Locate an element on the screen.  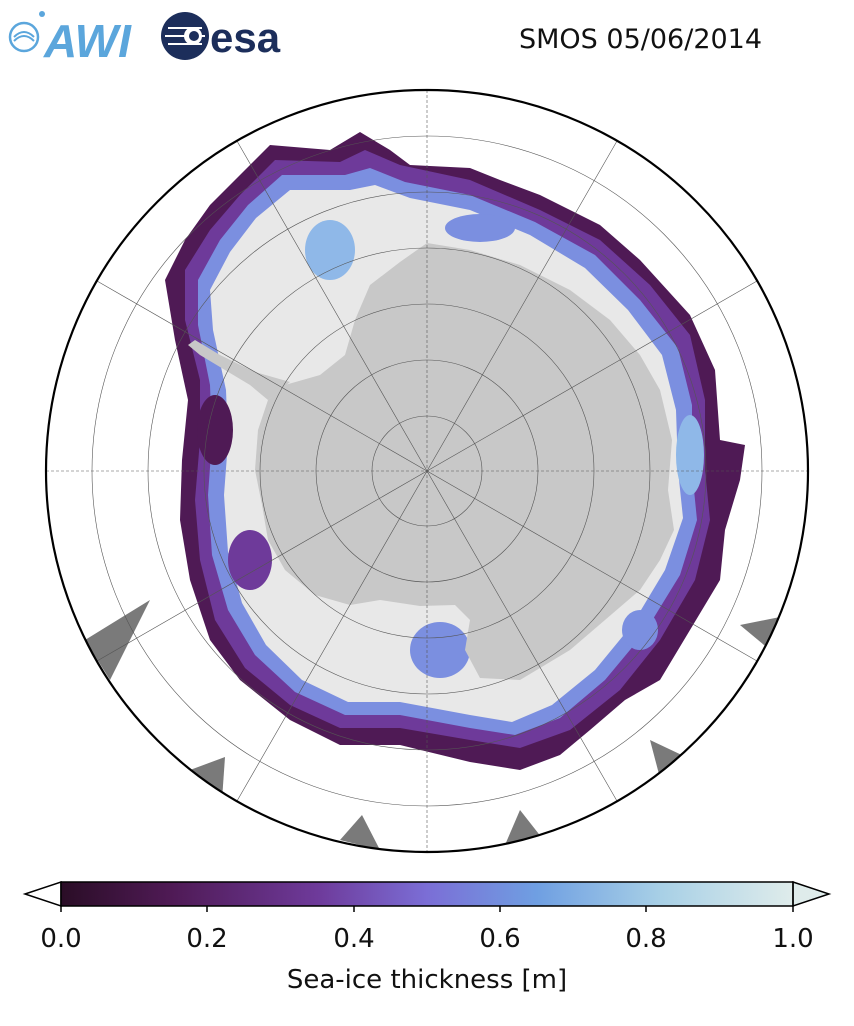
awi-logo: AWI is located at coordinates (70, 39).